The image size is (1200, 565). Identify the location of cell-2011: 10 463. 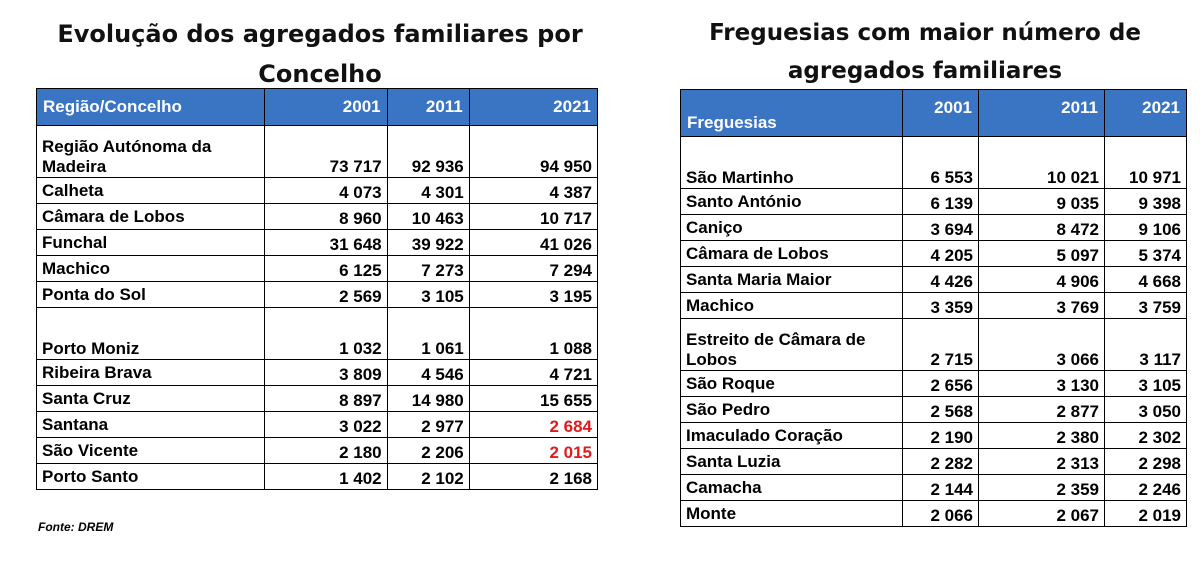
(428, 216).